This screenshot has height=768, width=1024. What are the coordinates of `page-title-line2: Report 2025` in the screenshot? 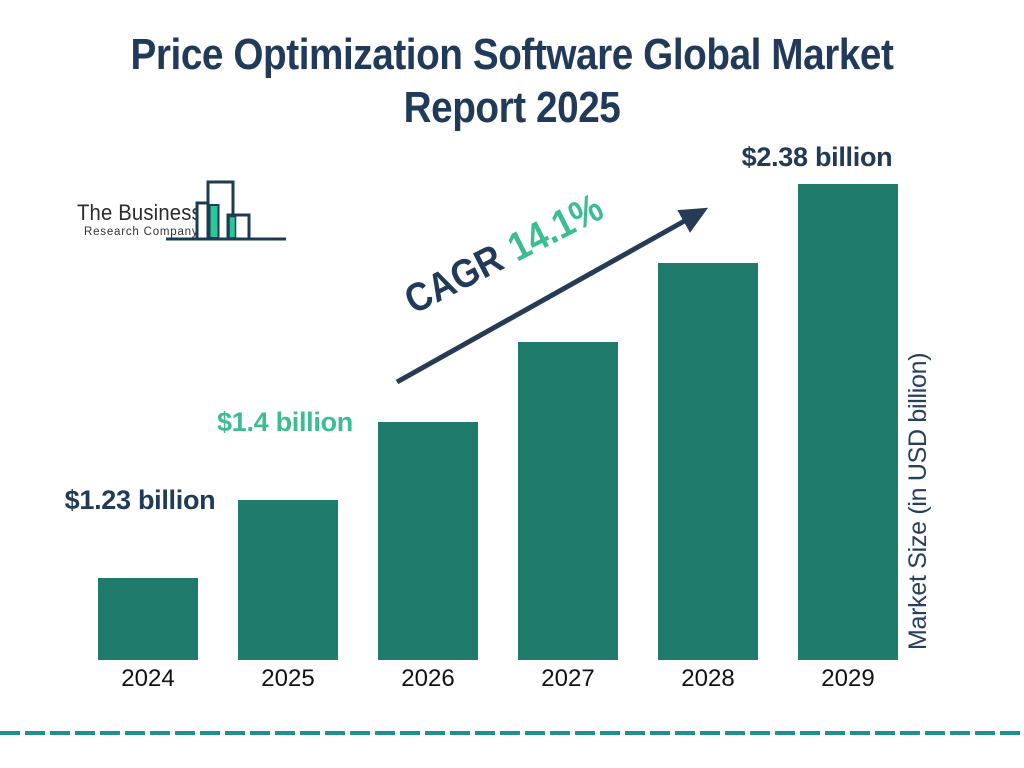 It's located at (512, 107).